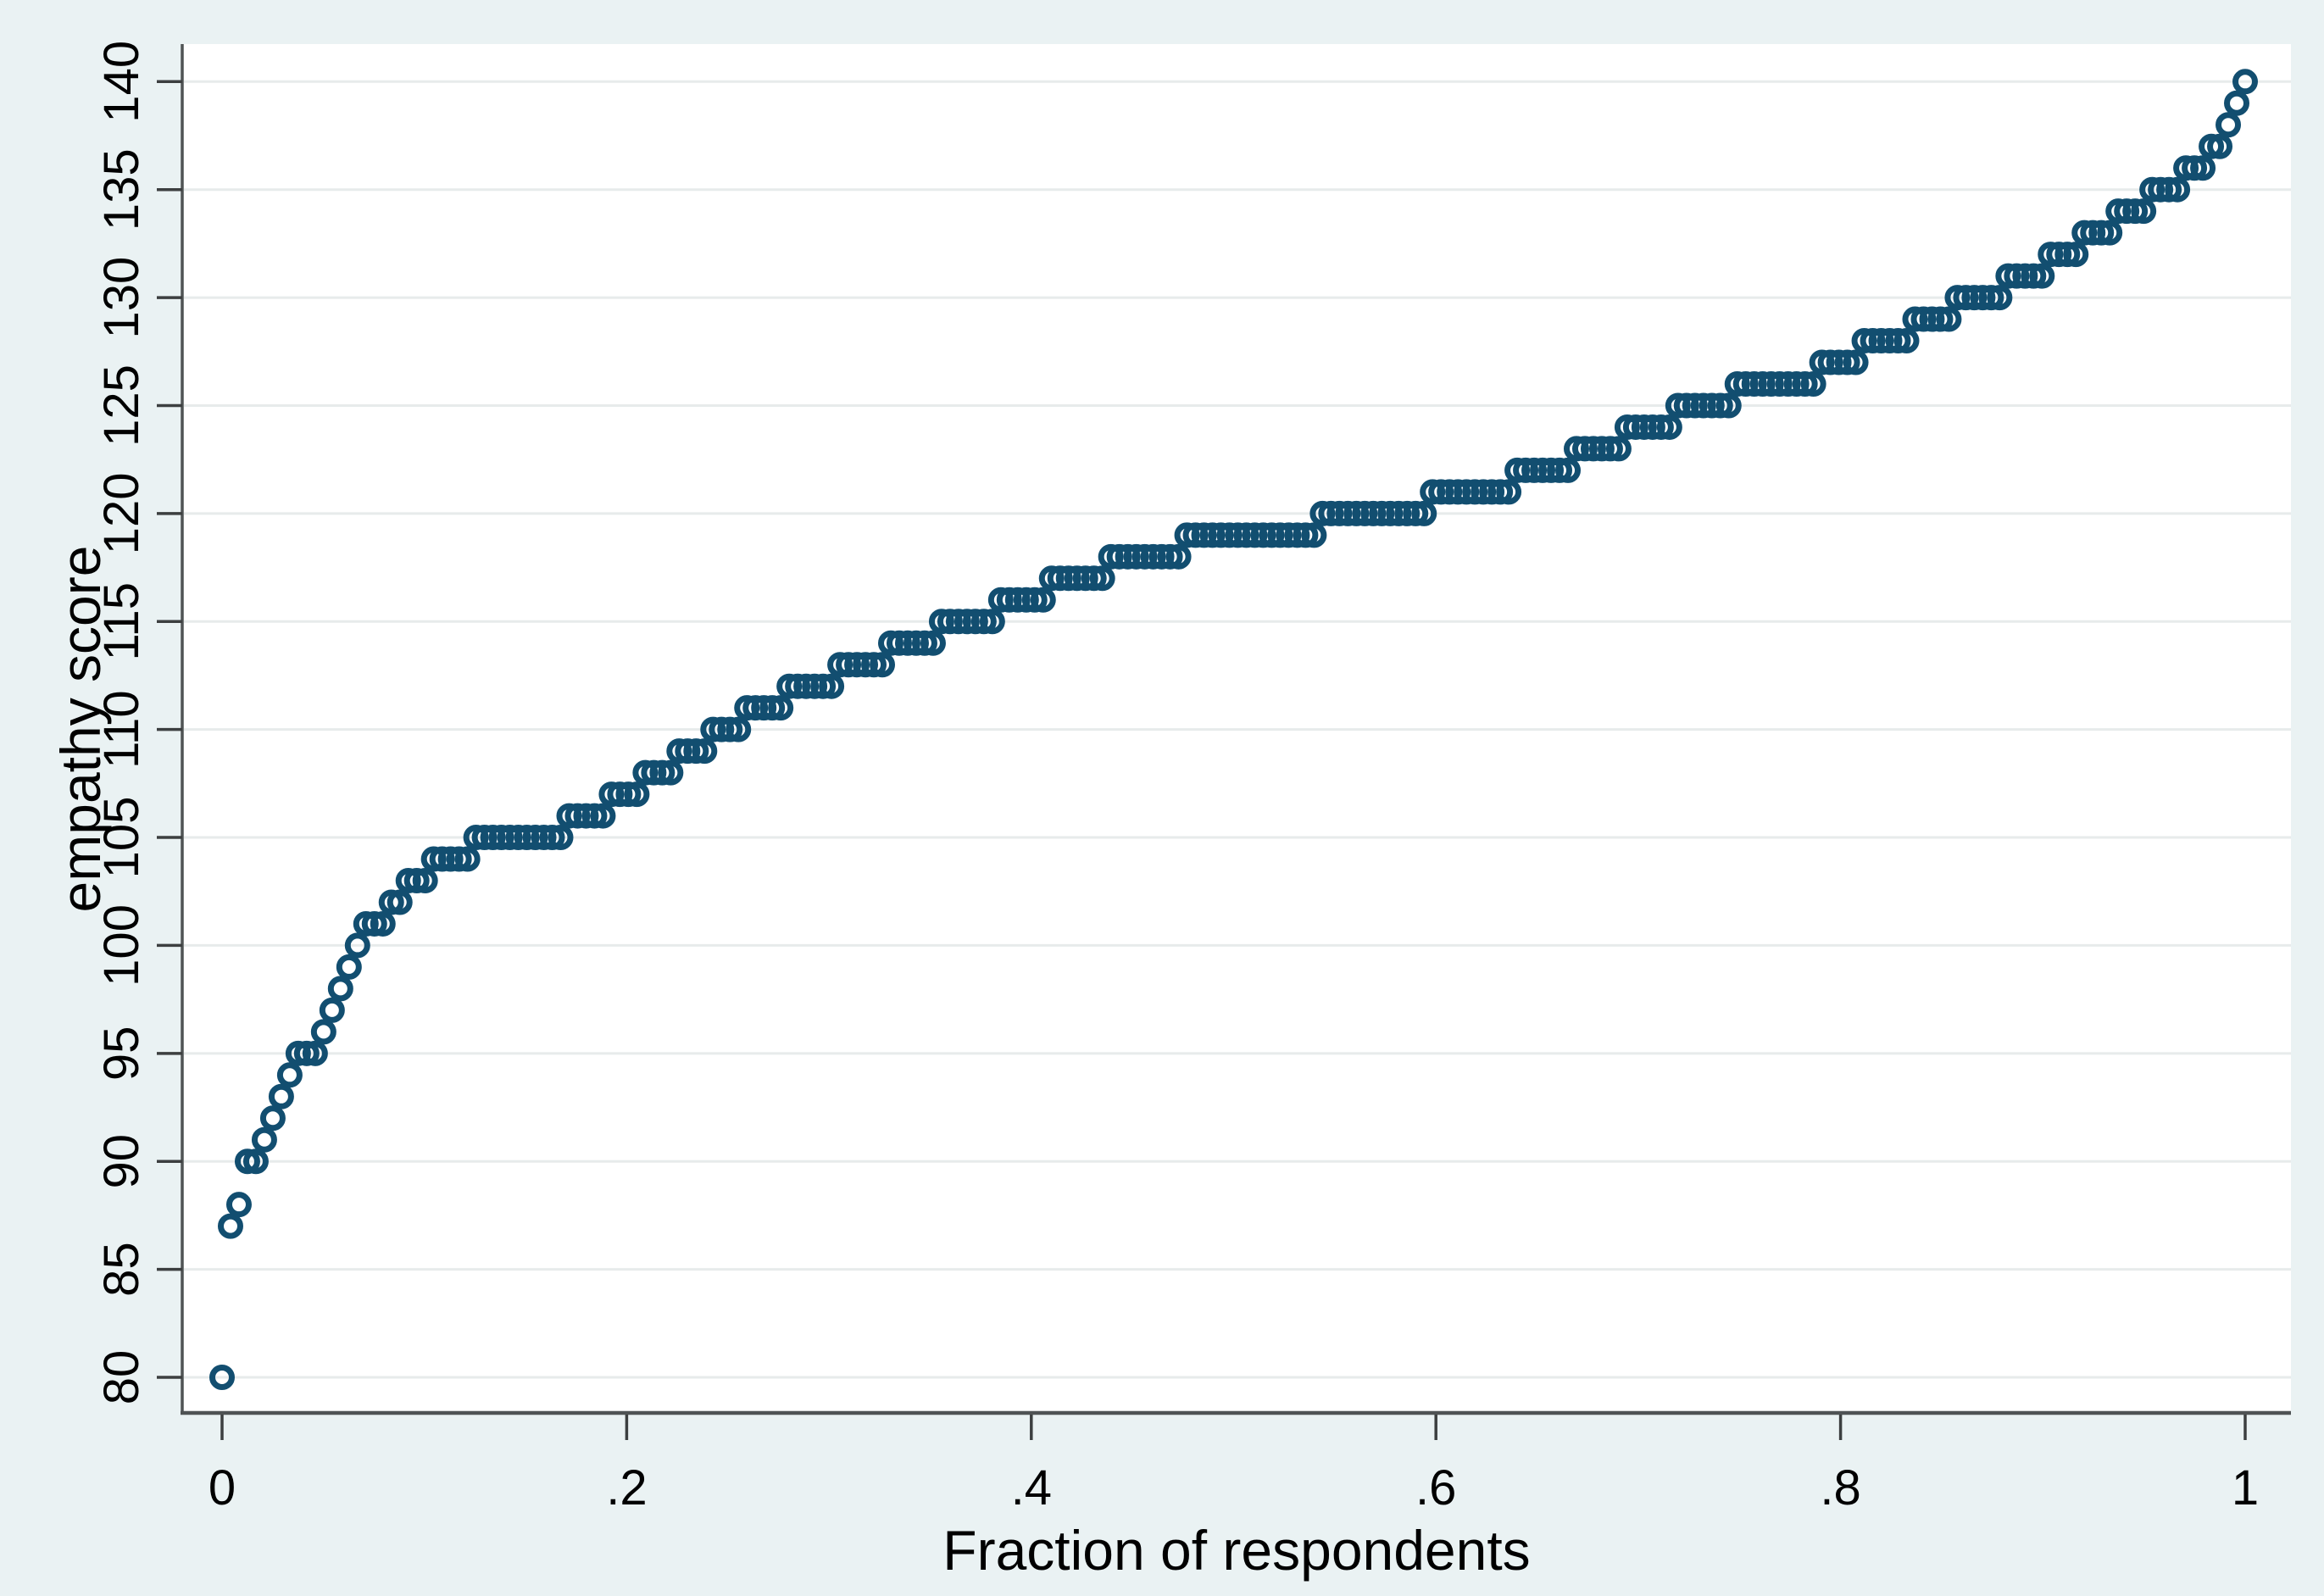 The height and width of the screenshot is (1596, 2324). Describe the element at coordinates (2246, 1487) in the screenshot. I see `x-tick-label-1: 1` at that location.